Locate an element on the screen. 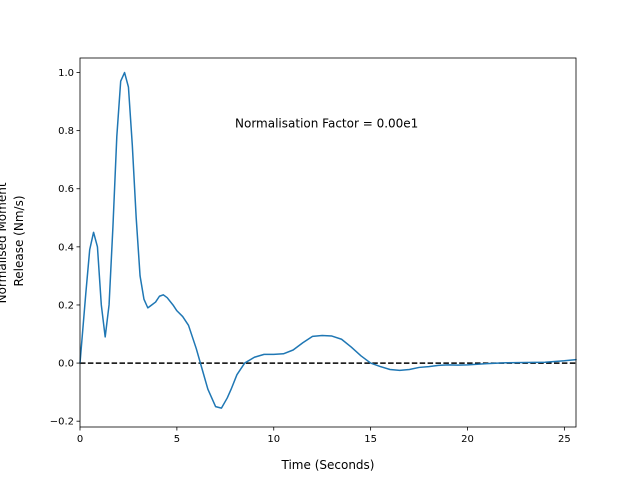 The image size is (640, 480). y-tick-label: −0.2 is located at coordinates (62, 422).